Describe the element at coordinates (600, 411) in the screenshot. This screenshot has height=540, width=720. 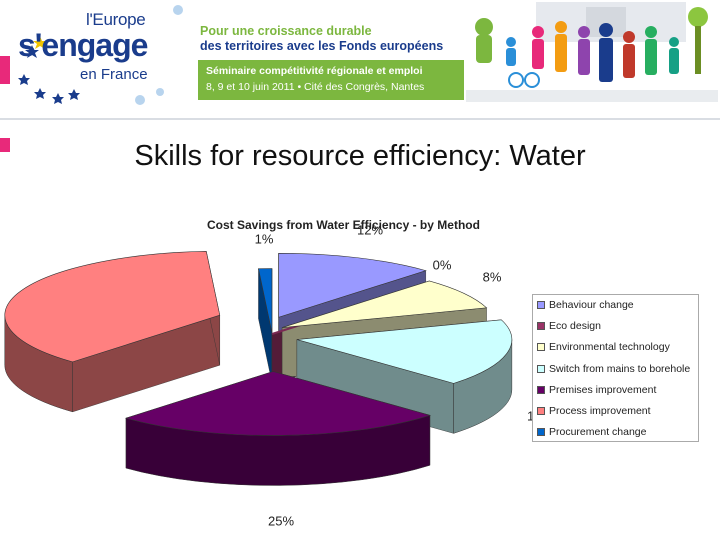
I see `legend-label: Process improvement` at that location.